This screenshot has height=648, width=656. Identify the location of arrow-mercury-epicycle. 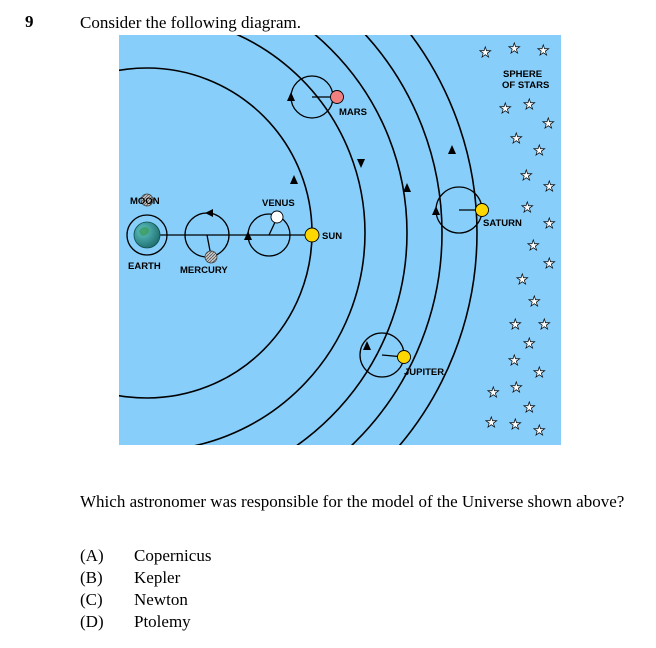
(209, 213).